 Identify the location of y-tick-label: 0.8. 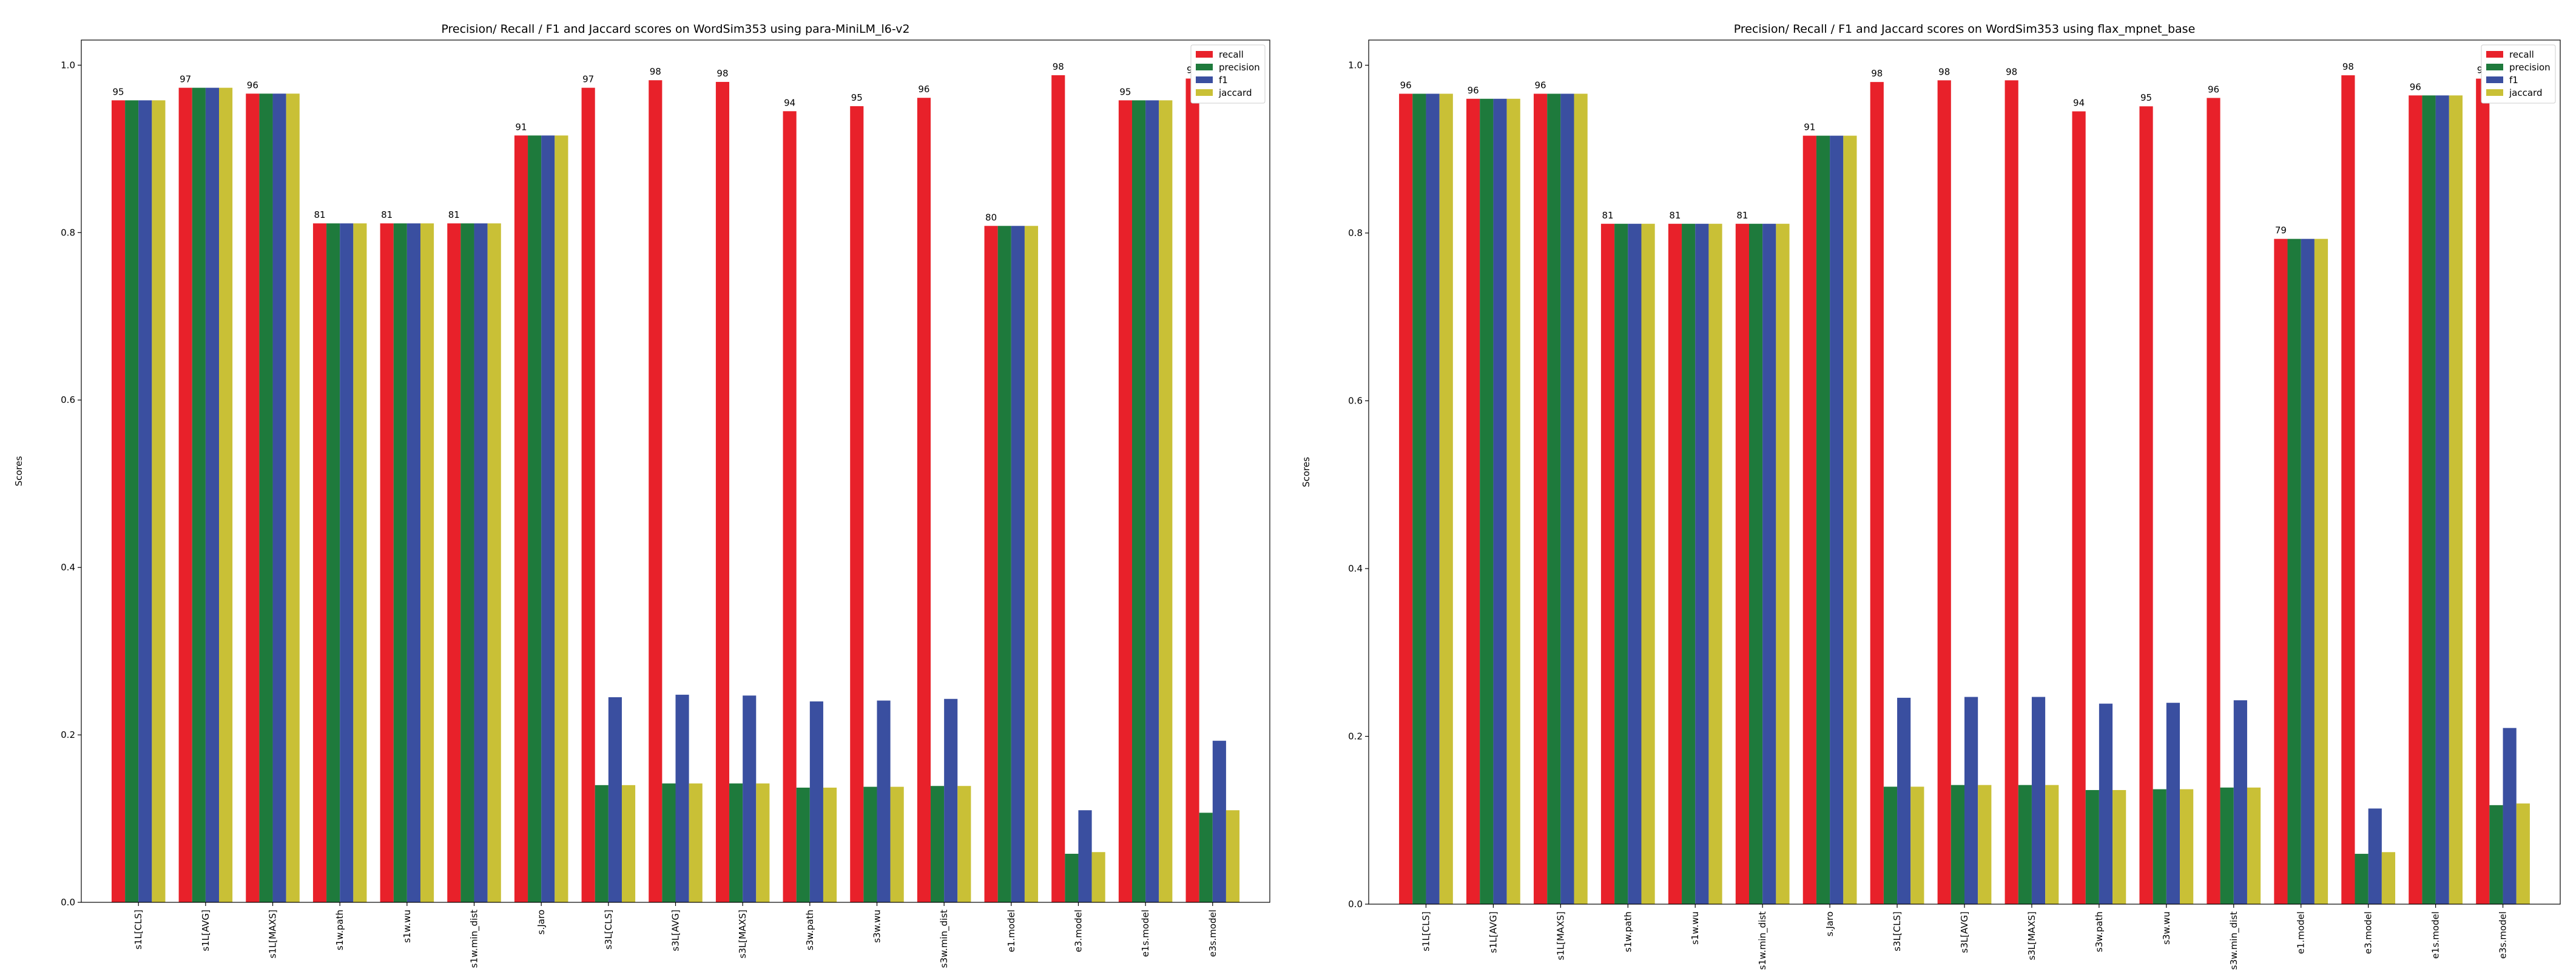
(1356, 233).